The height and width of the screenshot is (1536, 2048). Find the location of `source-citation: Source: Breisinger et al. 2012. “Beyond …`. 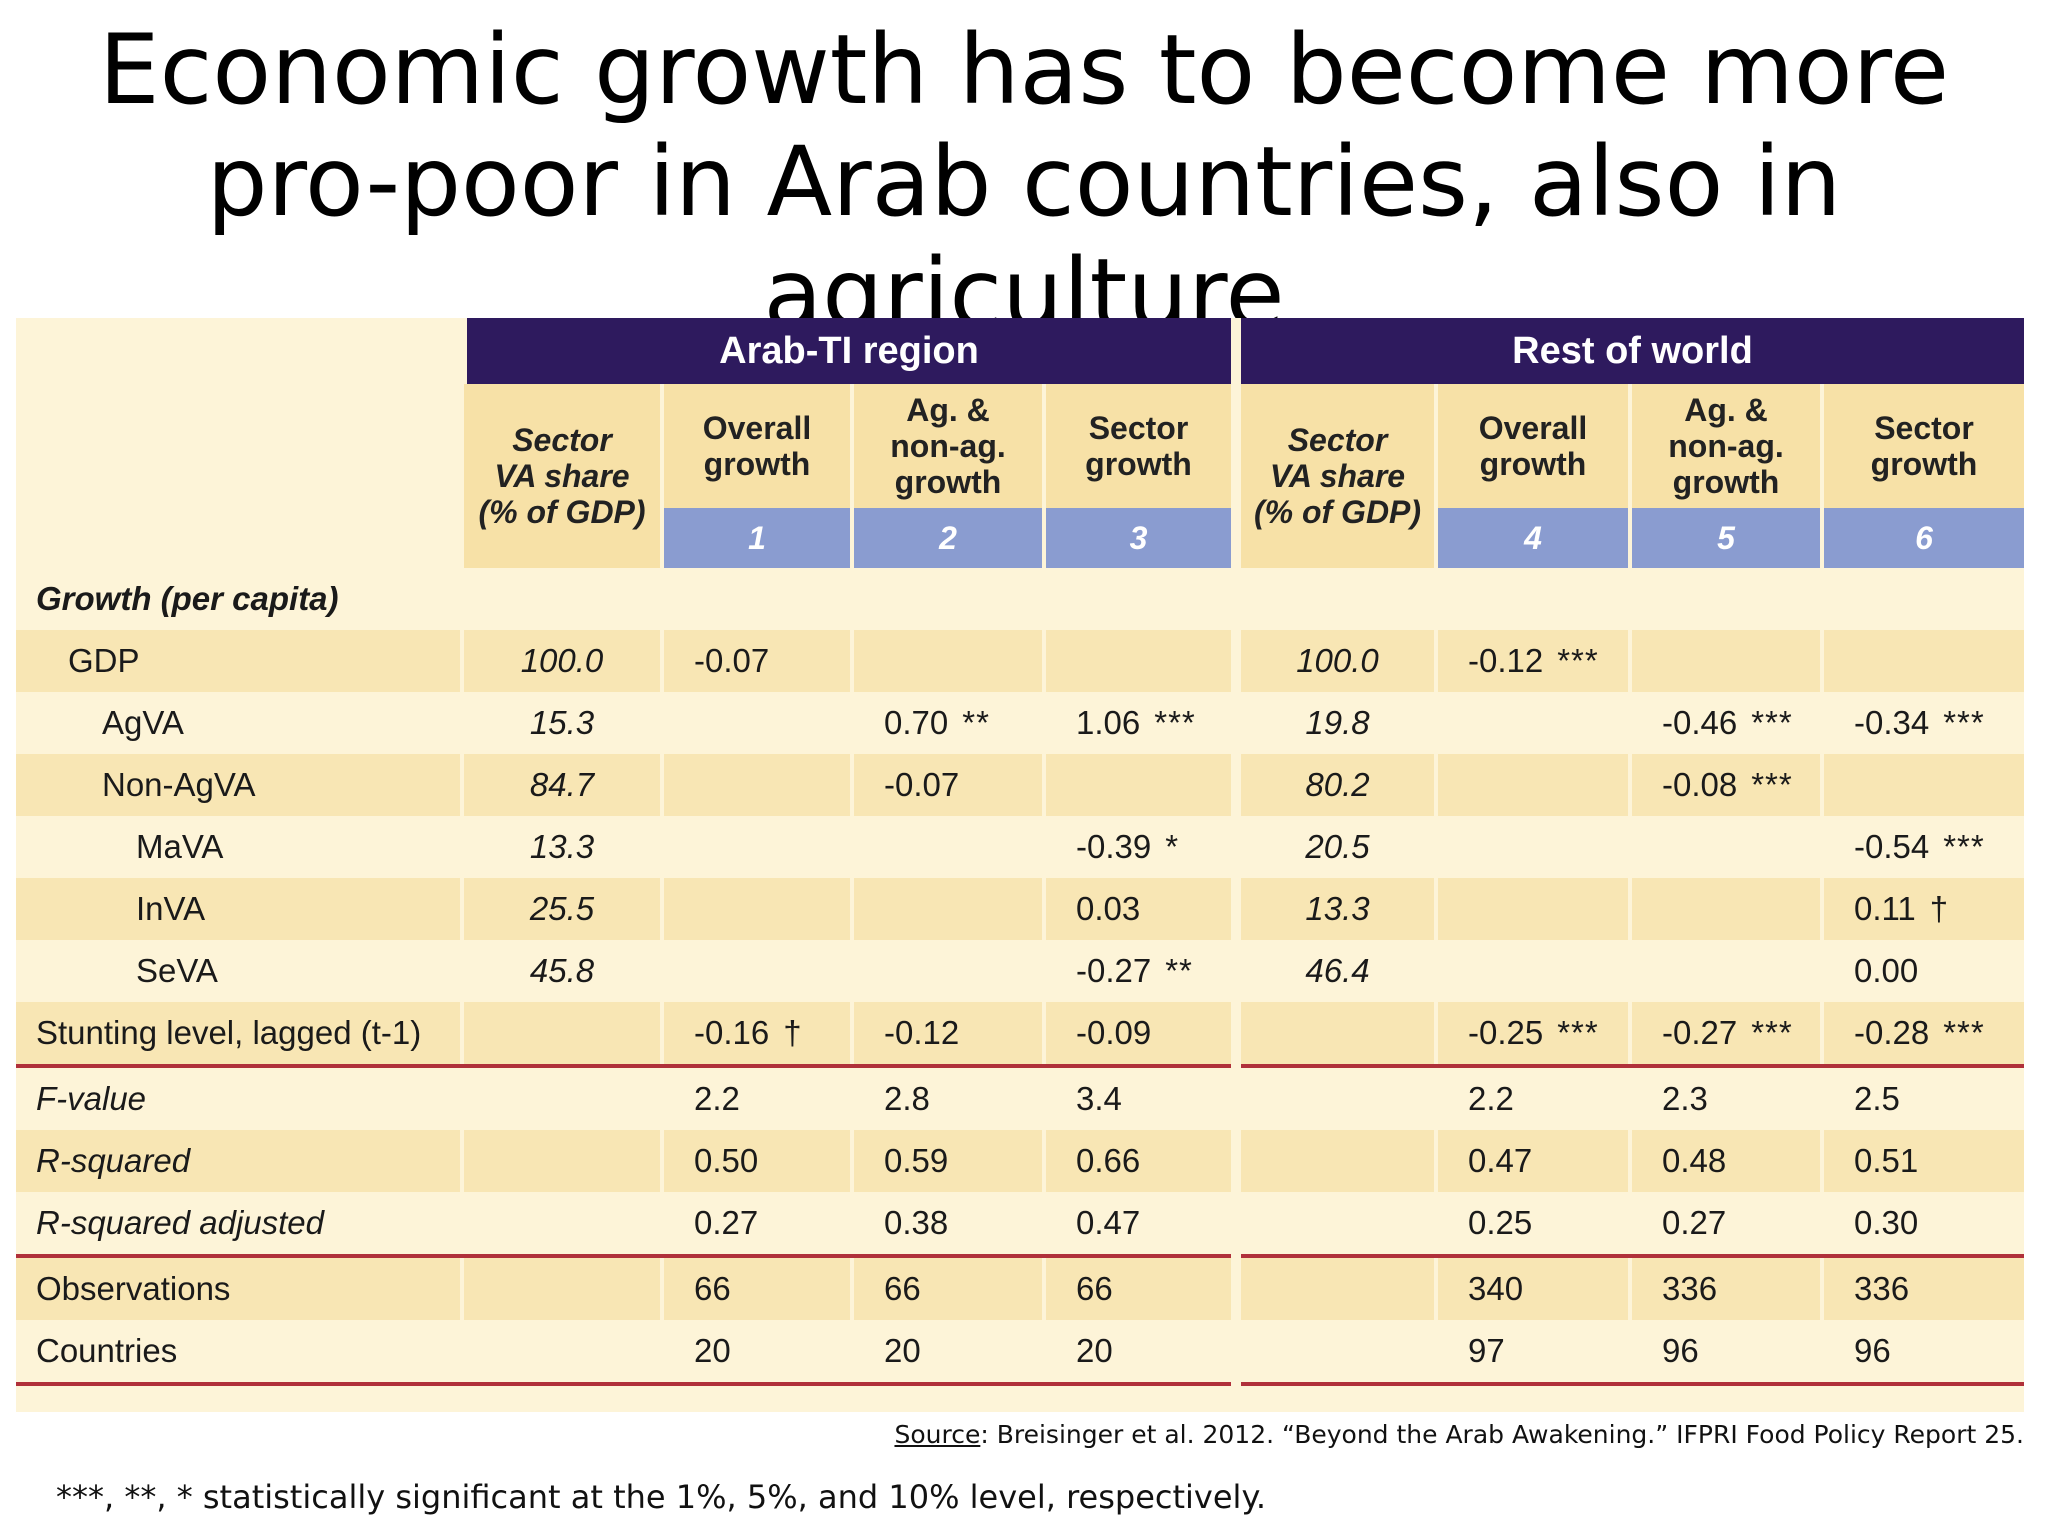

source-citation: Source: Breisinger et al. 2012. “Beyond … is located at coordinates (1459, 1434).